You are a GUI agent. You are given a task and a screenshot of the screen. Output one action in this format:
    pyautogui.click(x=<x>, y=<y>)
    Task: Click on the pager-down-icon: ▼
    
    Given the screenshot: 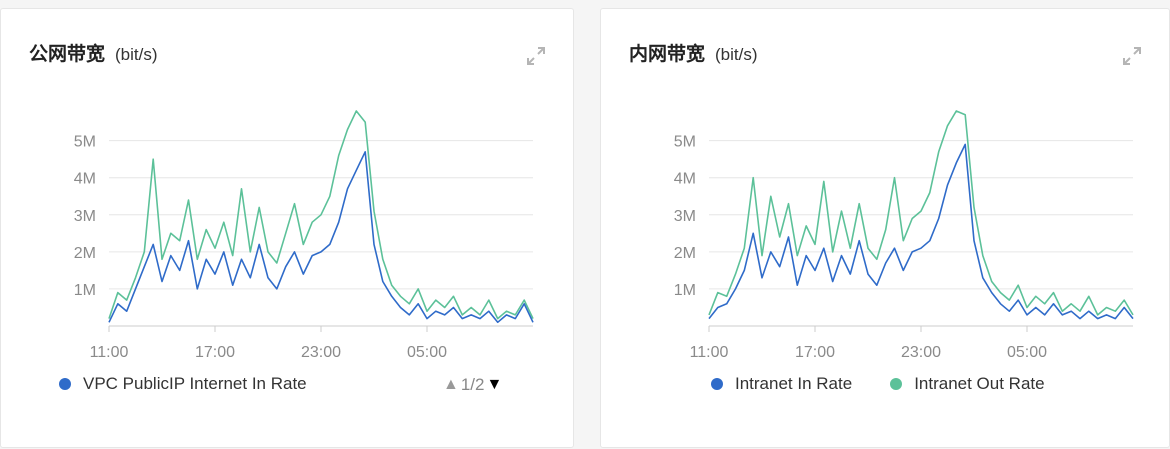 What is the action you would take?
    pyautogui.click(x=494, y=384)
    